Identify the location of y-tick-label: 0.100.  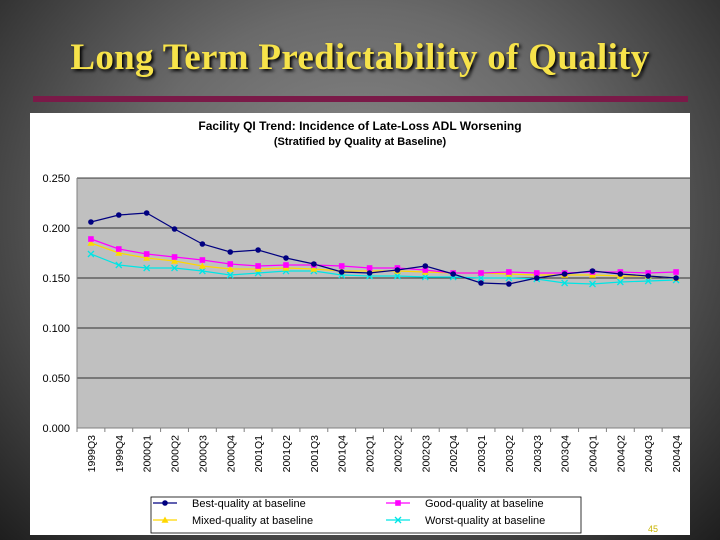
(56, 329).